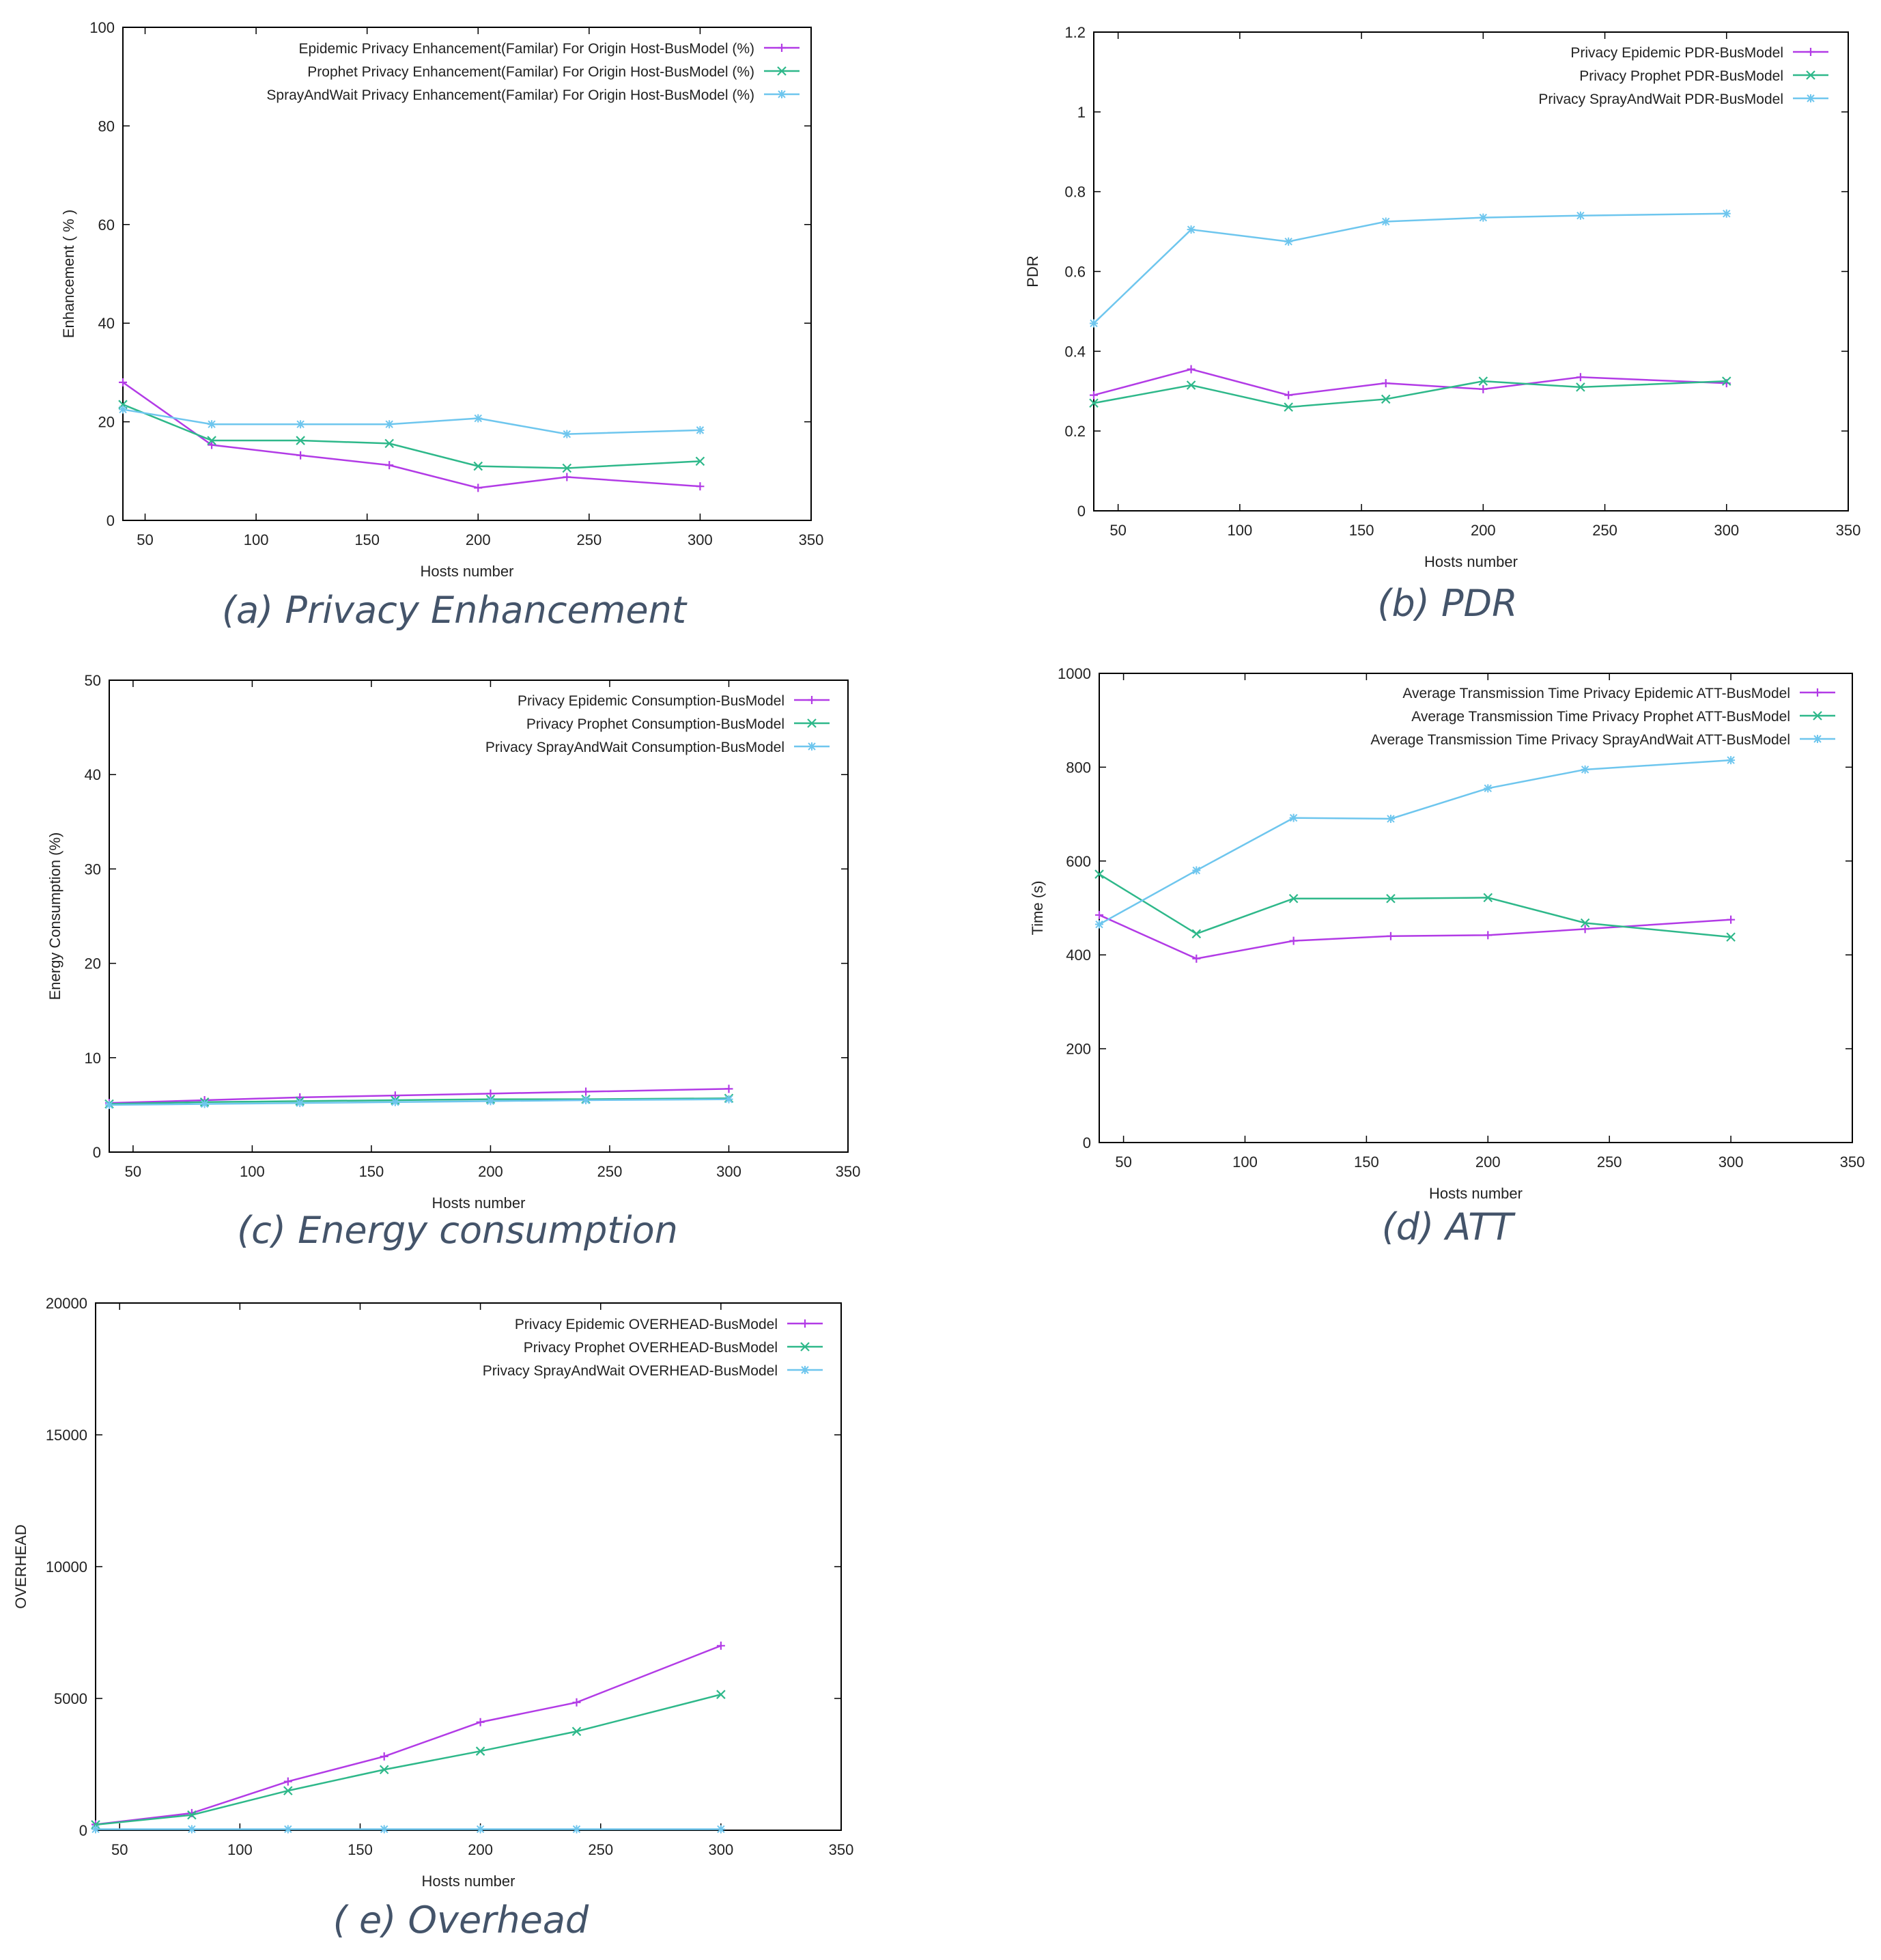 Image resolution: width=1881 pixels, height=1960 pixels. I want to click on x-axis-label: Hosts number, so click(1476, 1193).